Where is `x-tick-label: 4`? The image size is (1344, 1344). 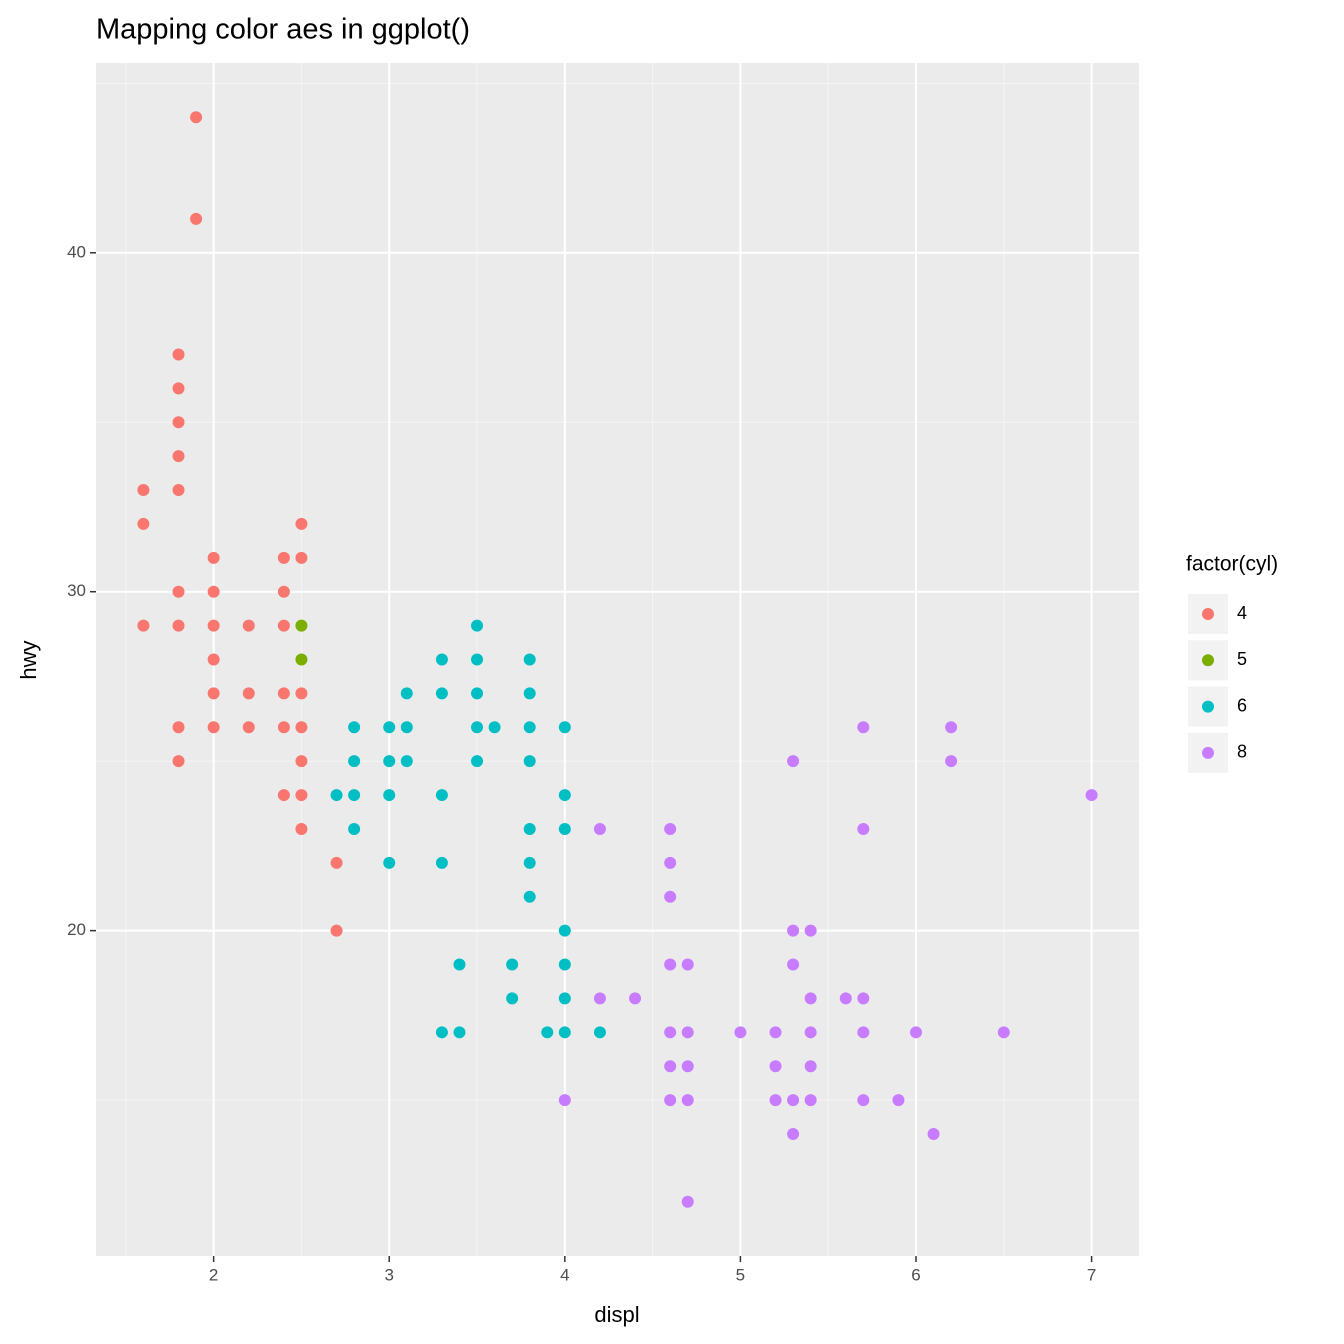 x-tick-label: 4 is located at coordinates (564, 1274).